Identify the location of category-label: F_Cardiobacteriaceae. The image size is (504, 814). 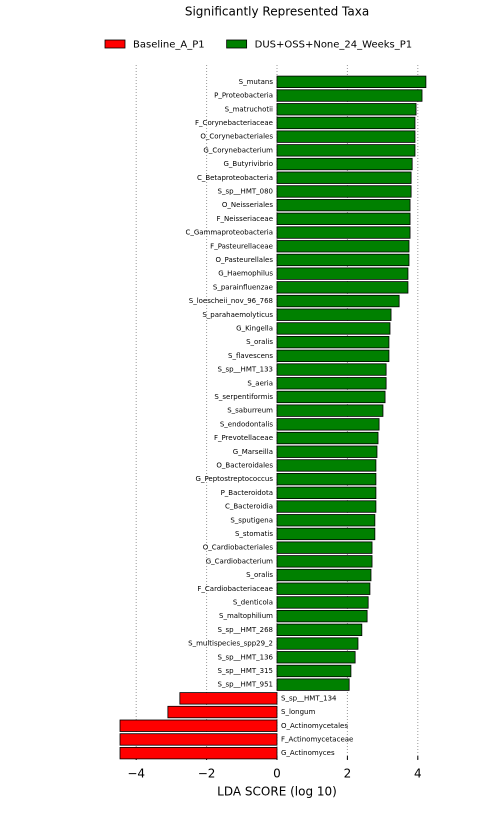
(235, 589).